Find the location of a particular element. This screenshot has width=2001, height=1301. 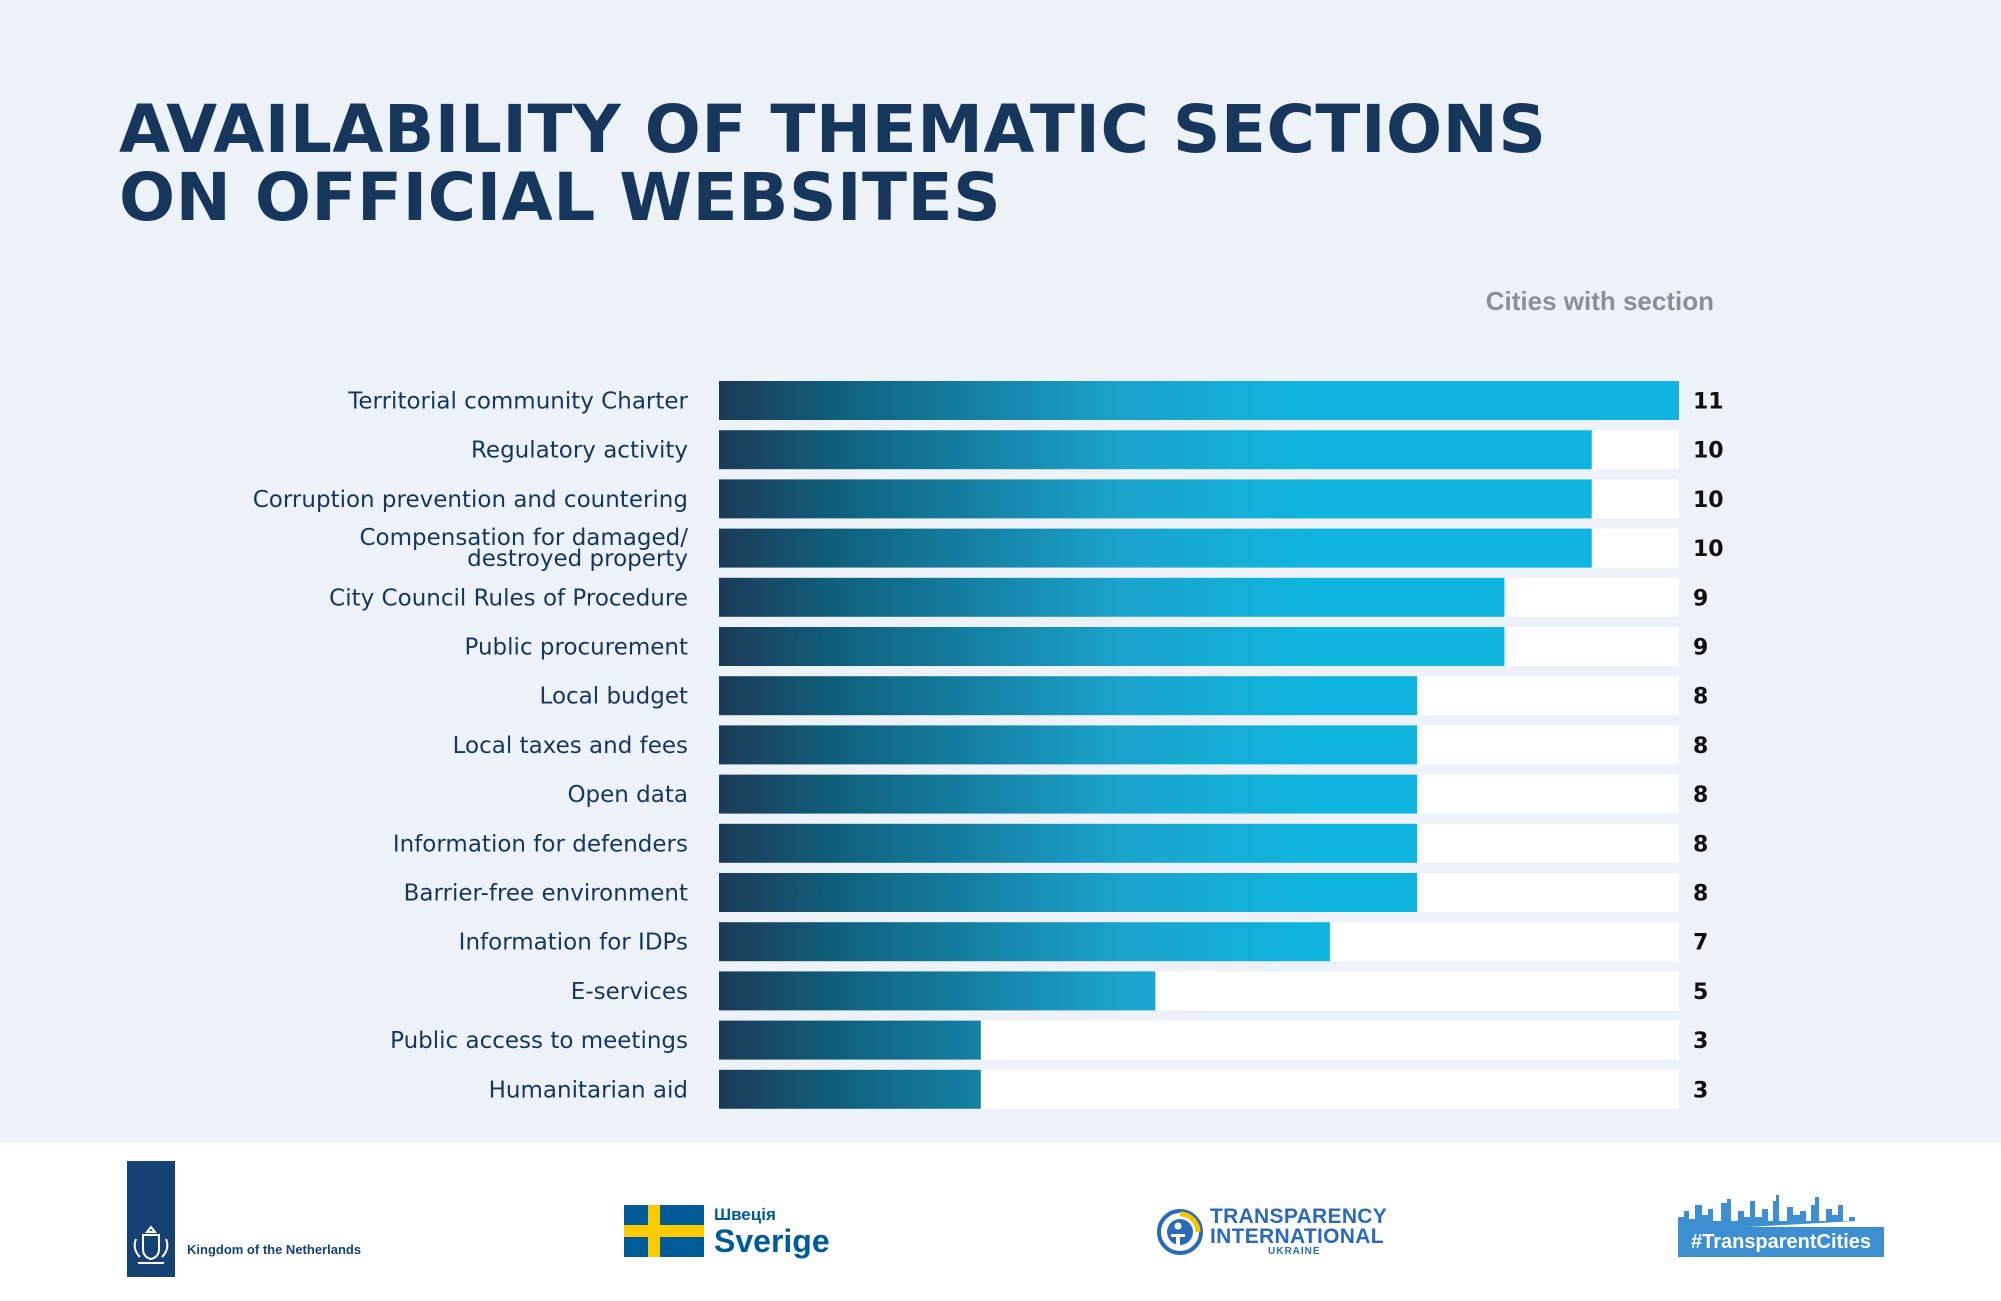

value-label: 7 is located at coordinates (1700, 943).